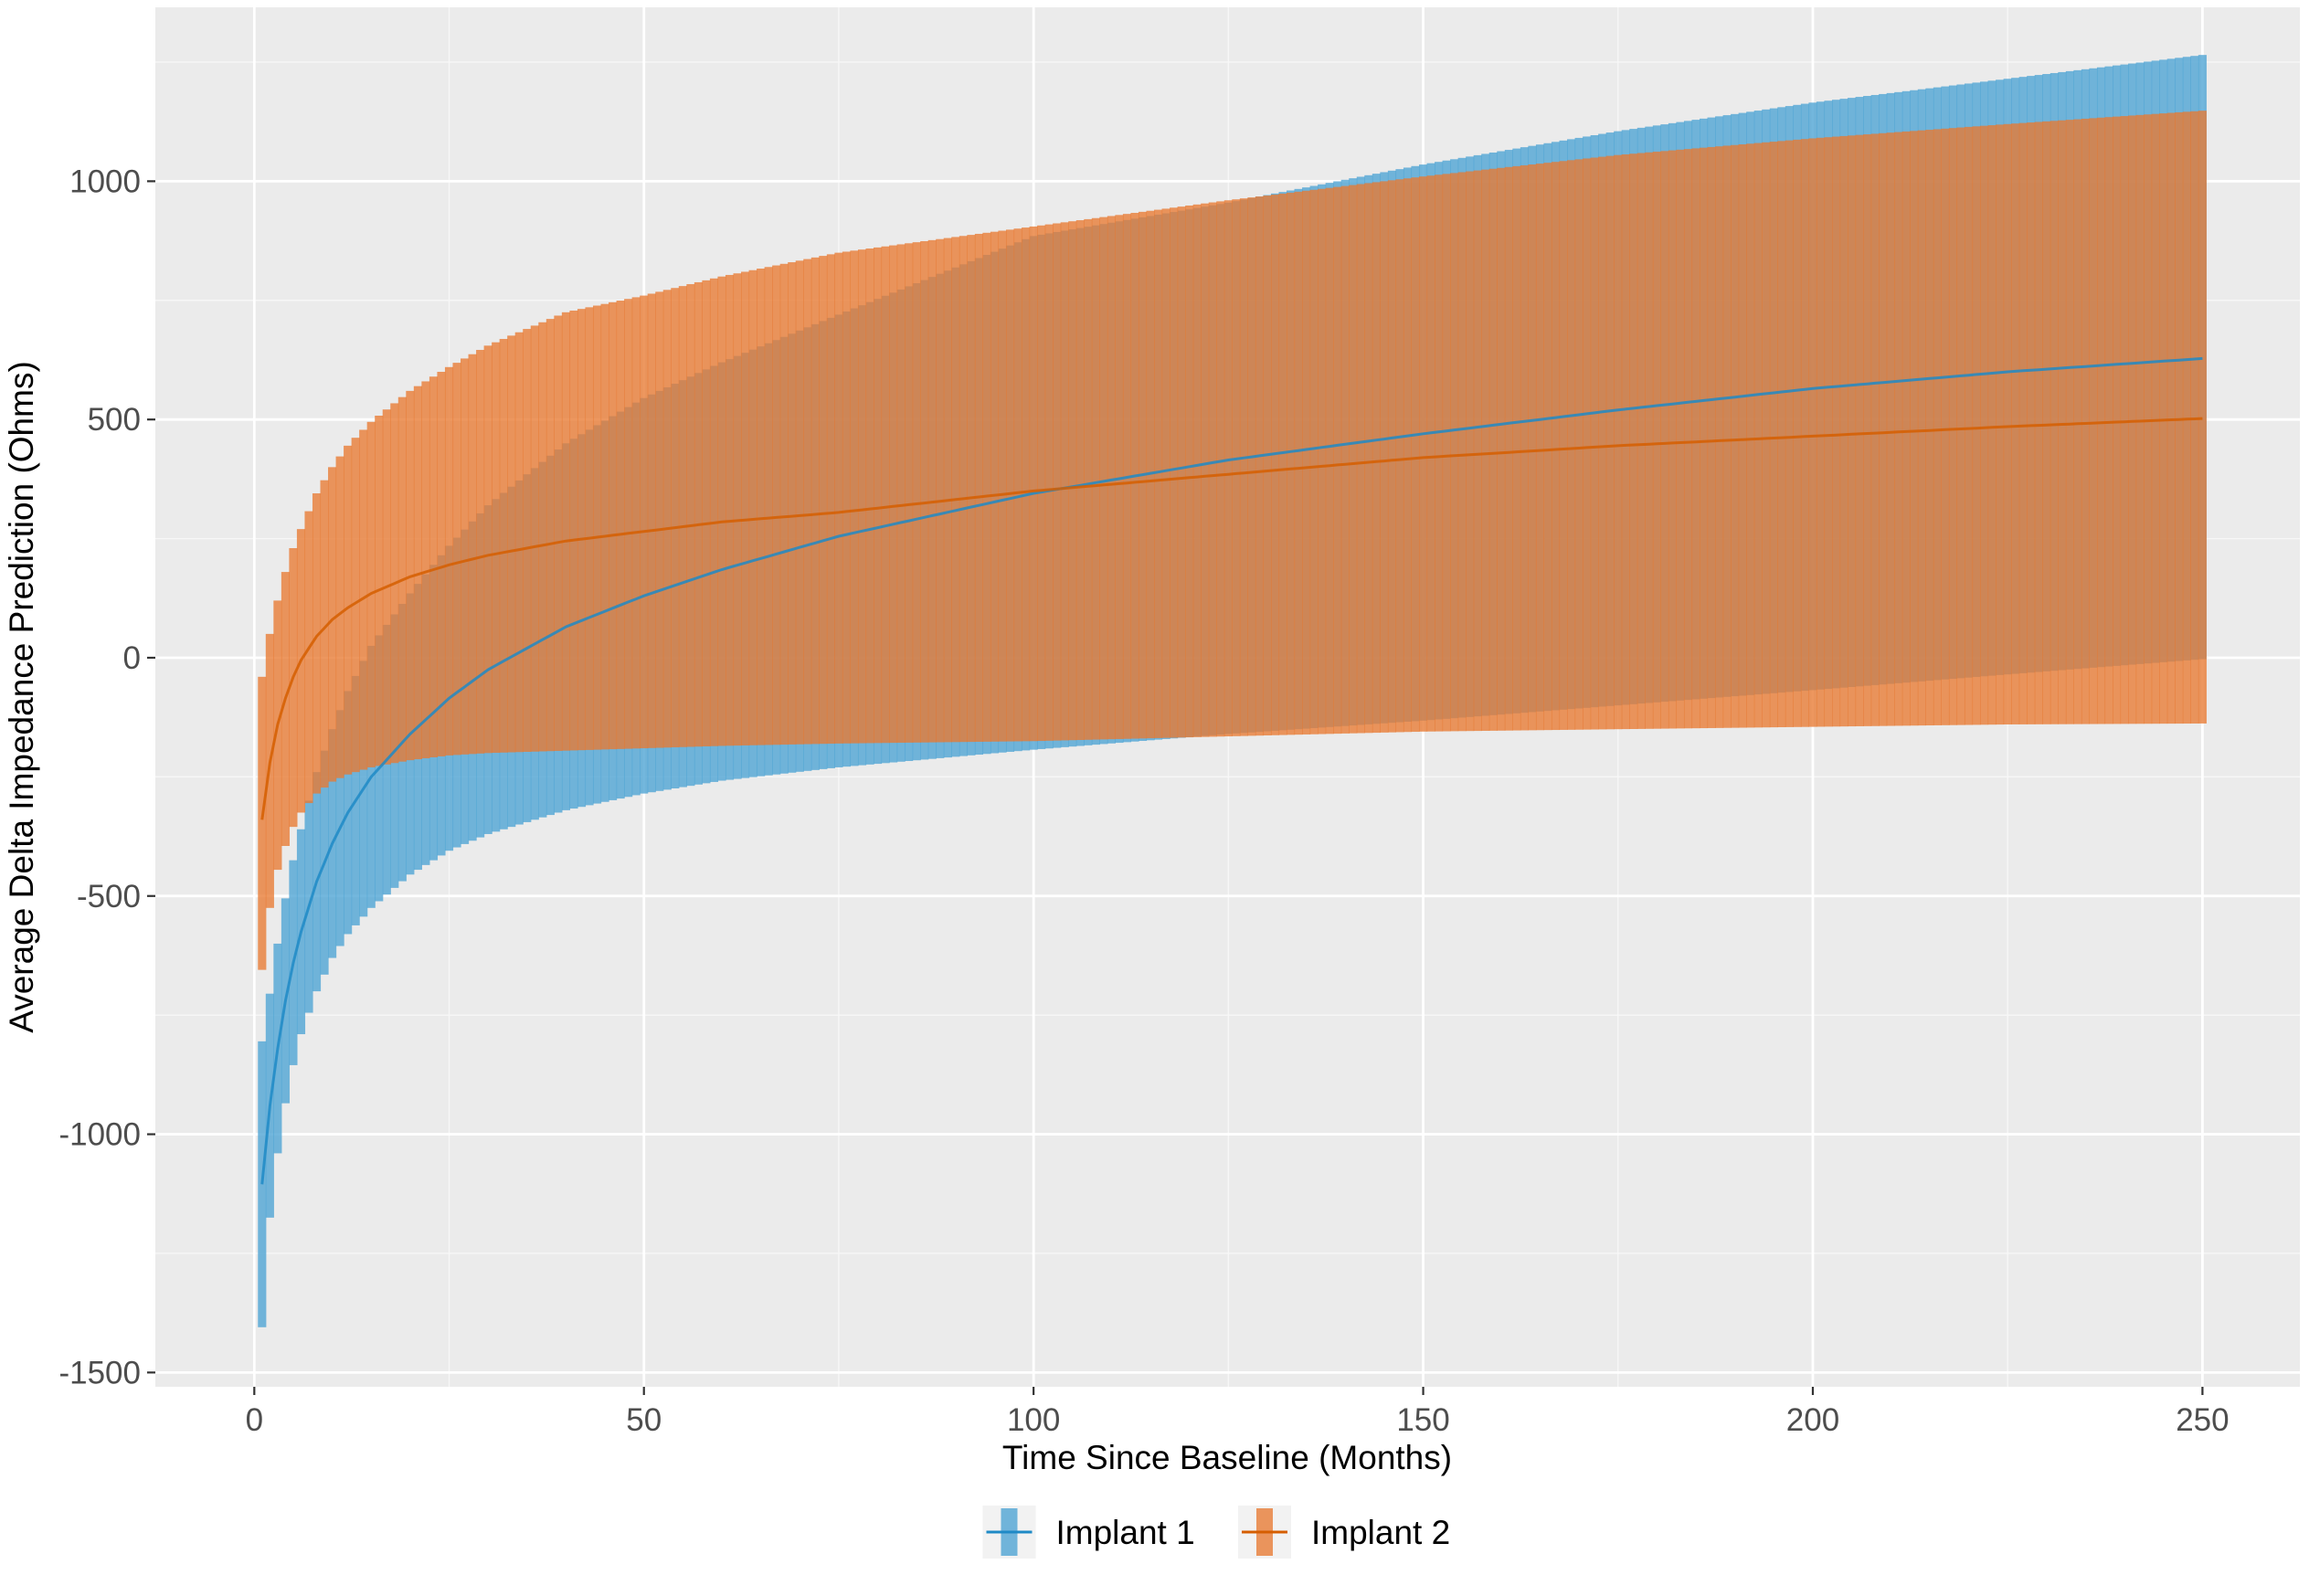 The image size is (2309, 1596). Describe the element at coordinates (132, 658) in the screenshot. I see `y-tick-label: 0` at that location.